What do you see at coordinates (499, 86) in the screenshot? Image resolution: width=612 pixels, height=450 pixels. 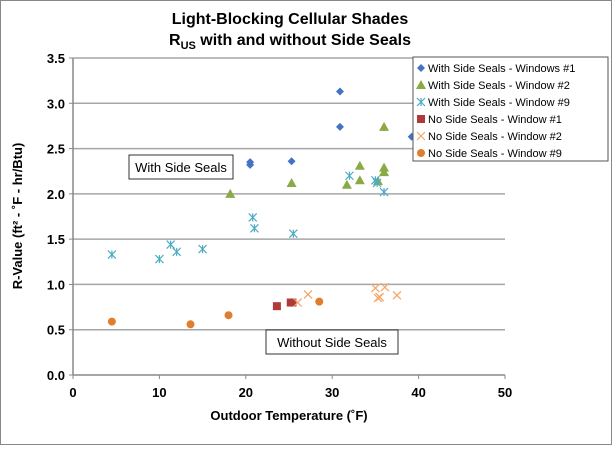 I see `legend-label: With Side Seals - Window #2` at bounding box center [499, 86].